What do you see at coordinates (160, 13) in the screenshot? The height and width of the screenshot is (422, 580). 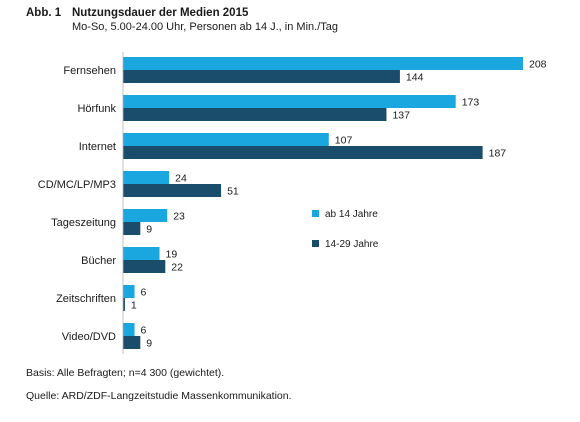 I see `figure-title: Nutzungsdauer der Medien 2015` at bounding box center [160, 13].